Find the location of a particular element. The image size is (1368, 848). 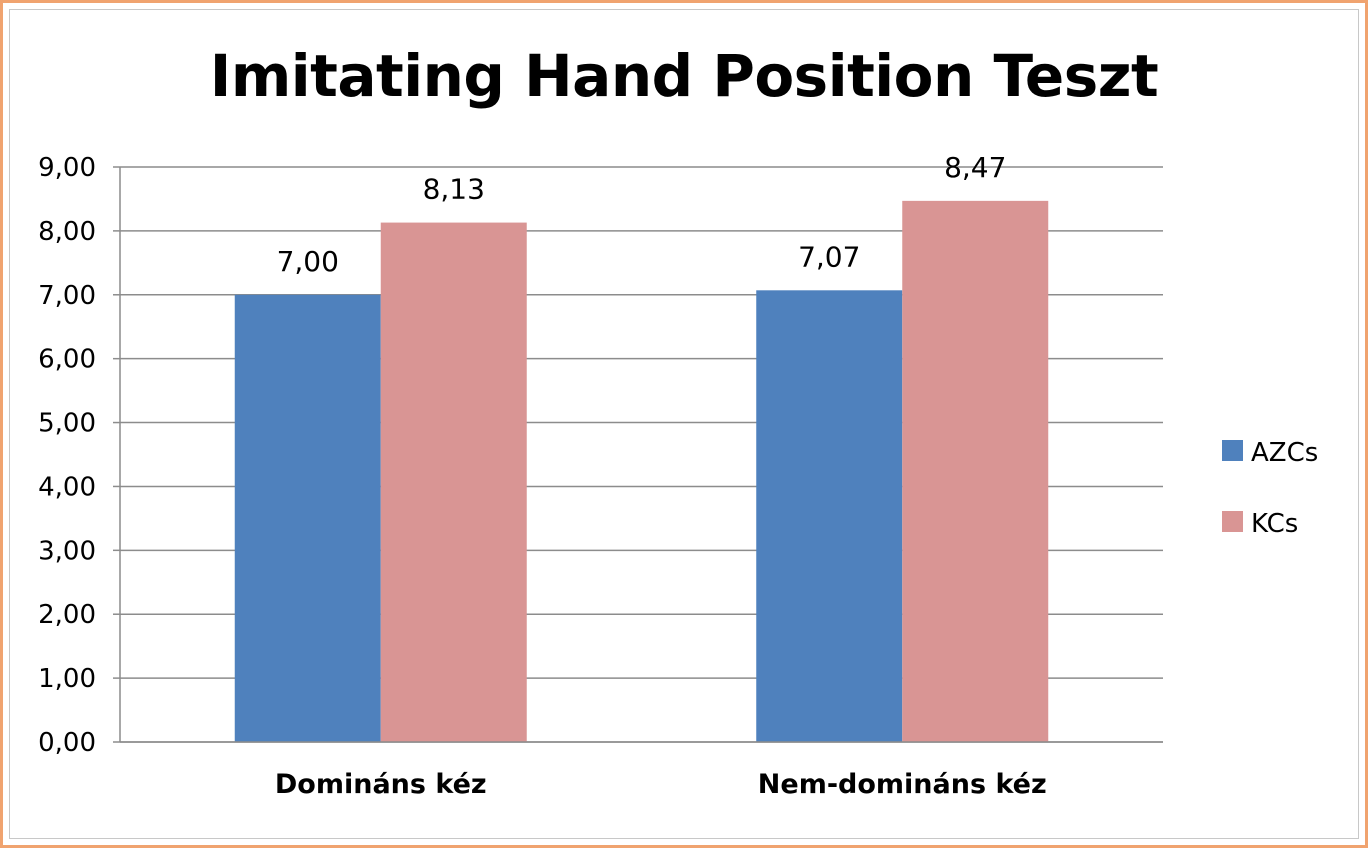

x-category-label: Nem-domináns kéz is located at coordinates (902, 784).